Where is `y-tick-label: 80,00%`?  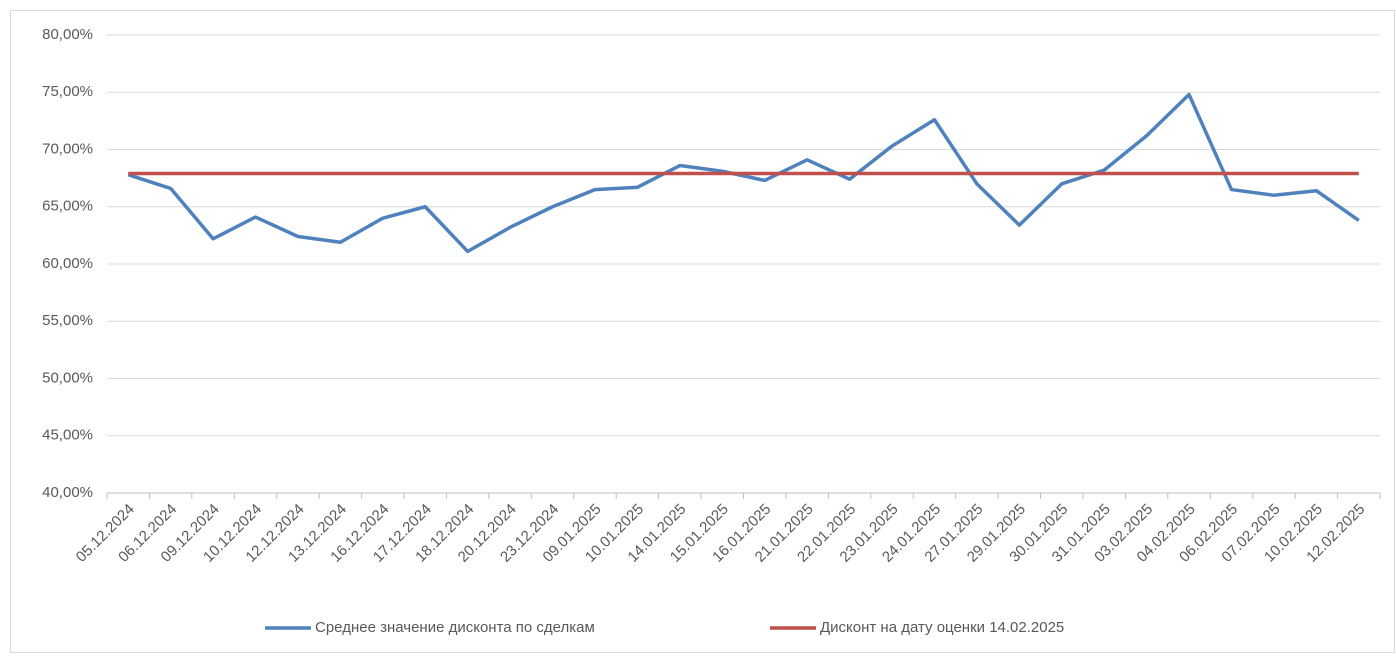
y-tick-label: 80,00% is located at coordinates (67, 34).